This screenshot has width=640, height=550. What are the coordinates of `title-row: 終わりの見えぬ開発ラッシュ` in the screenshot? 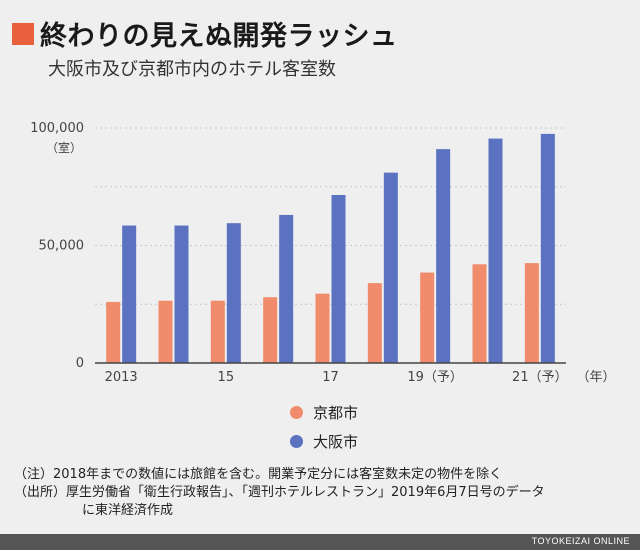 It's located at (205, 33).